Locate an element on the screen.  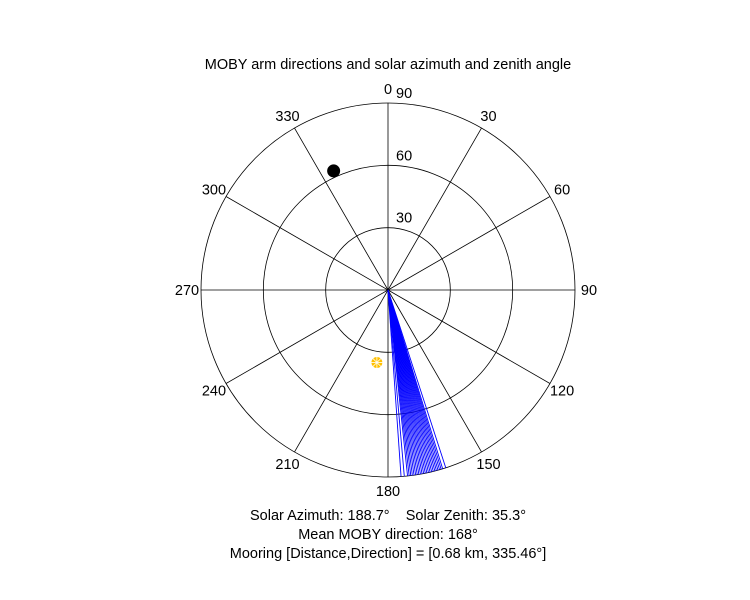
theta-tick-label-210: 210 is located at coordinates (287, 465).